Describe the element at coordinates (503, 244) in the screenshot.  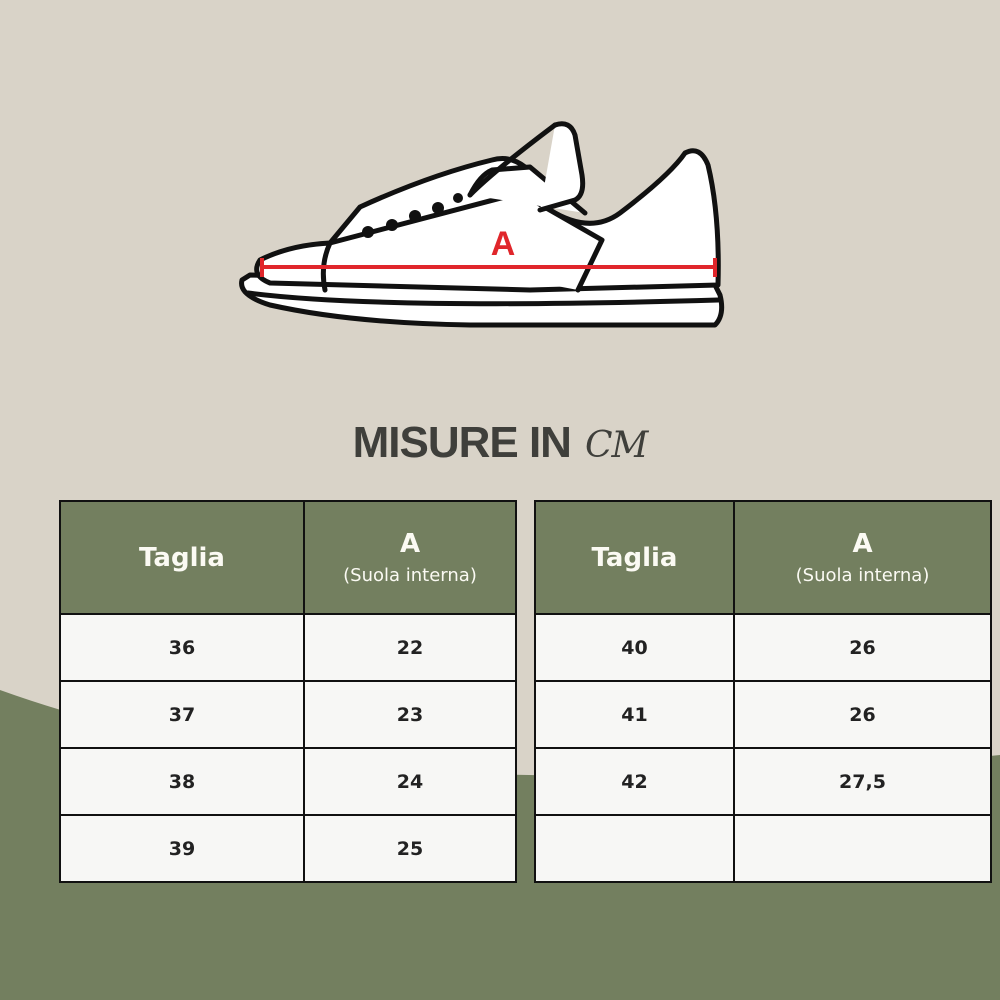
I see `measure-label: A` at that location.